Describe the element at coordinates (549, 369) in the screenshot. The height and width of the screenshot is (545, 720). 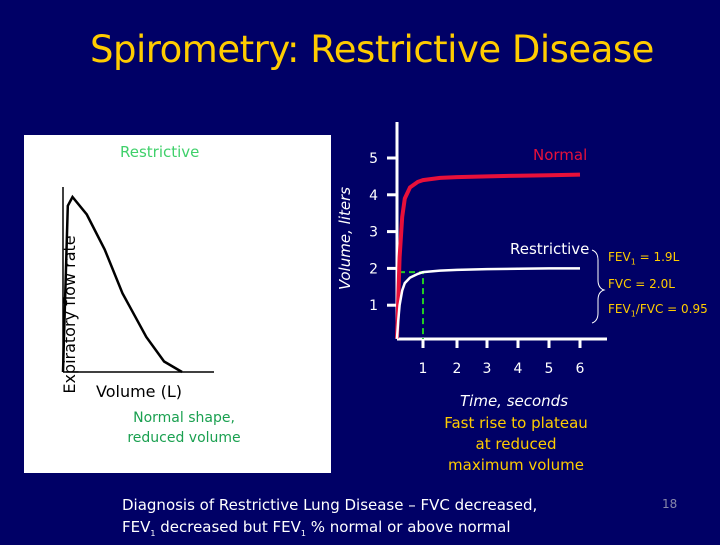
I see `x-tick-label: 5` at that location.